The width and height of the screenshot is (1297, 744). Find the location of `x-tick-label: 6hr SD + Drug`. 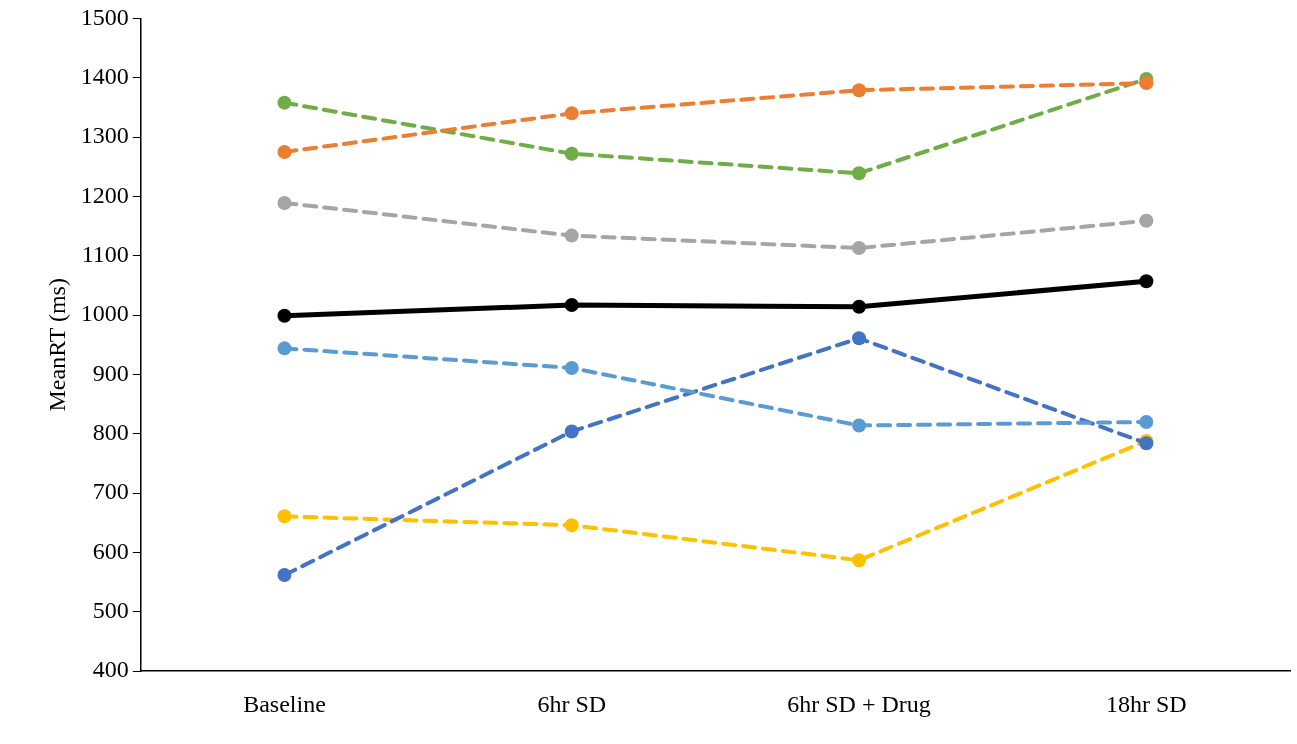

x-tick-label: 6hr SD + Drug is located at coordinates (859, 703).